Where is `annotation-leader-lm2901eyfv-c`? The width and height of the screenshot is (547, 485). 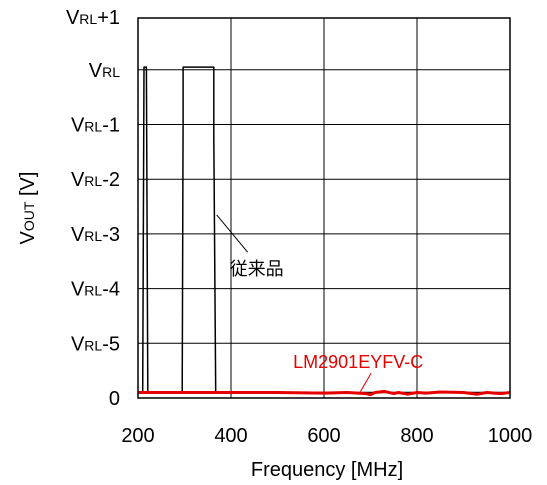
annotation-leader-lm2901eyfv-c is located at coordinates (366, 382).